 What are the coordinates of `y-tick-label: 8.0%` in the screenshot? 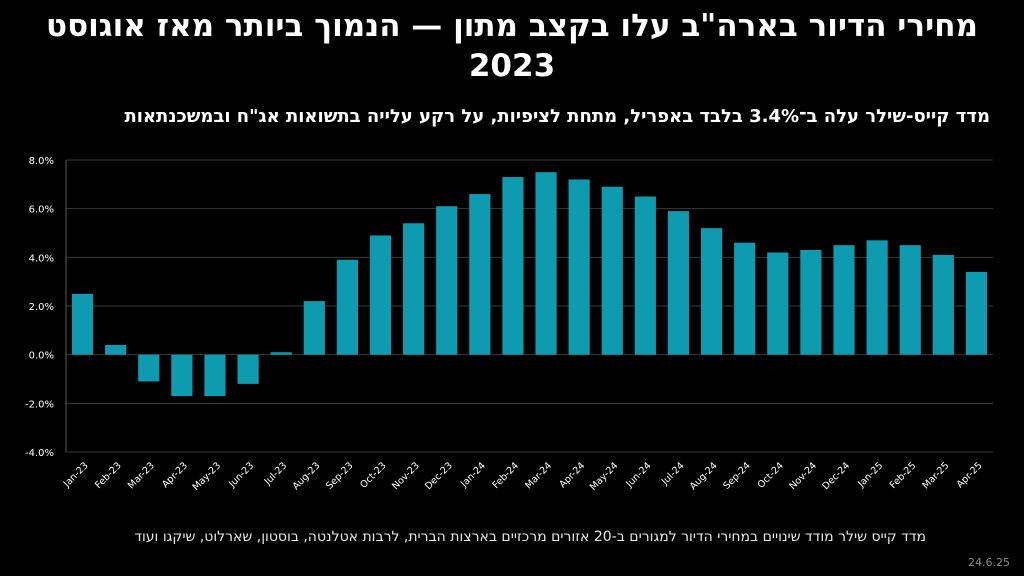 It's located at (41, 161).